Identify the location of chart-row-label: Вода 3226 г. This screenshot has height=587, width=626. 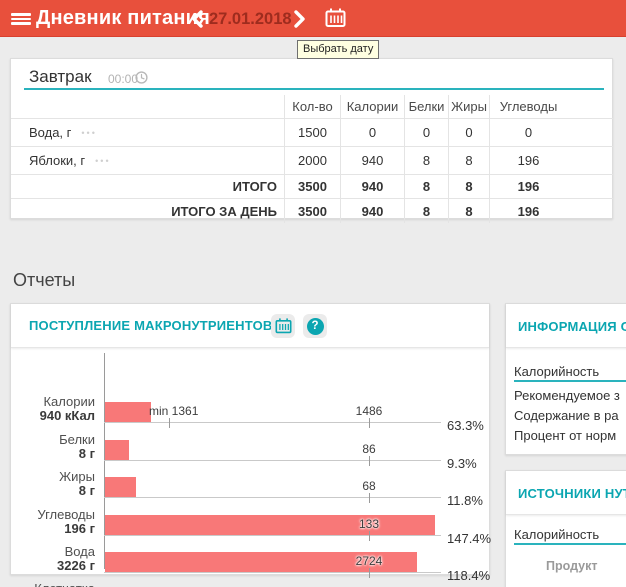
(53, 558).